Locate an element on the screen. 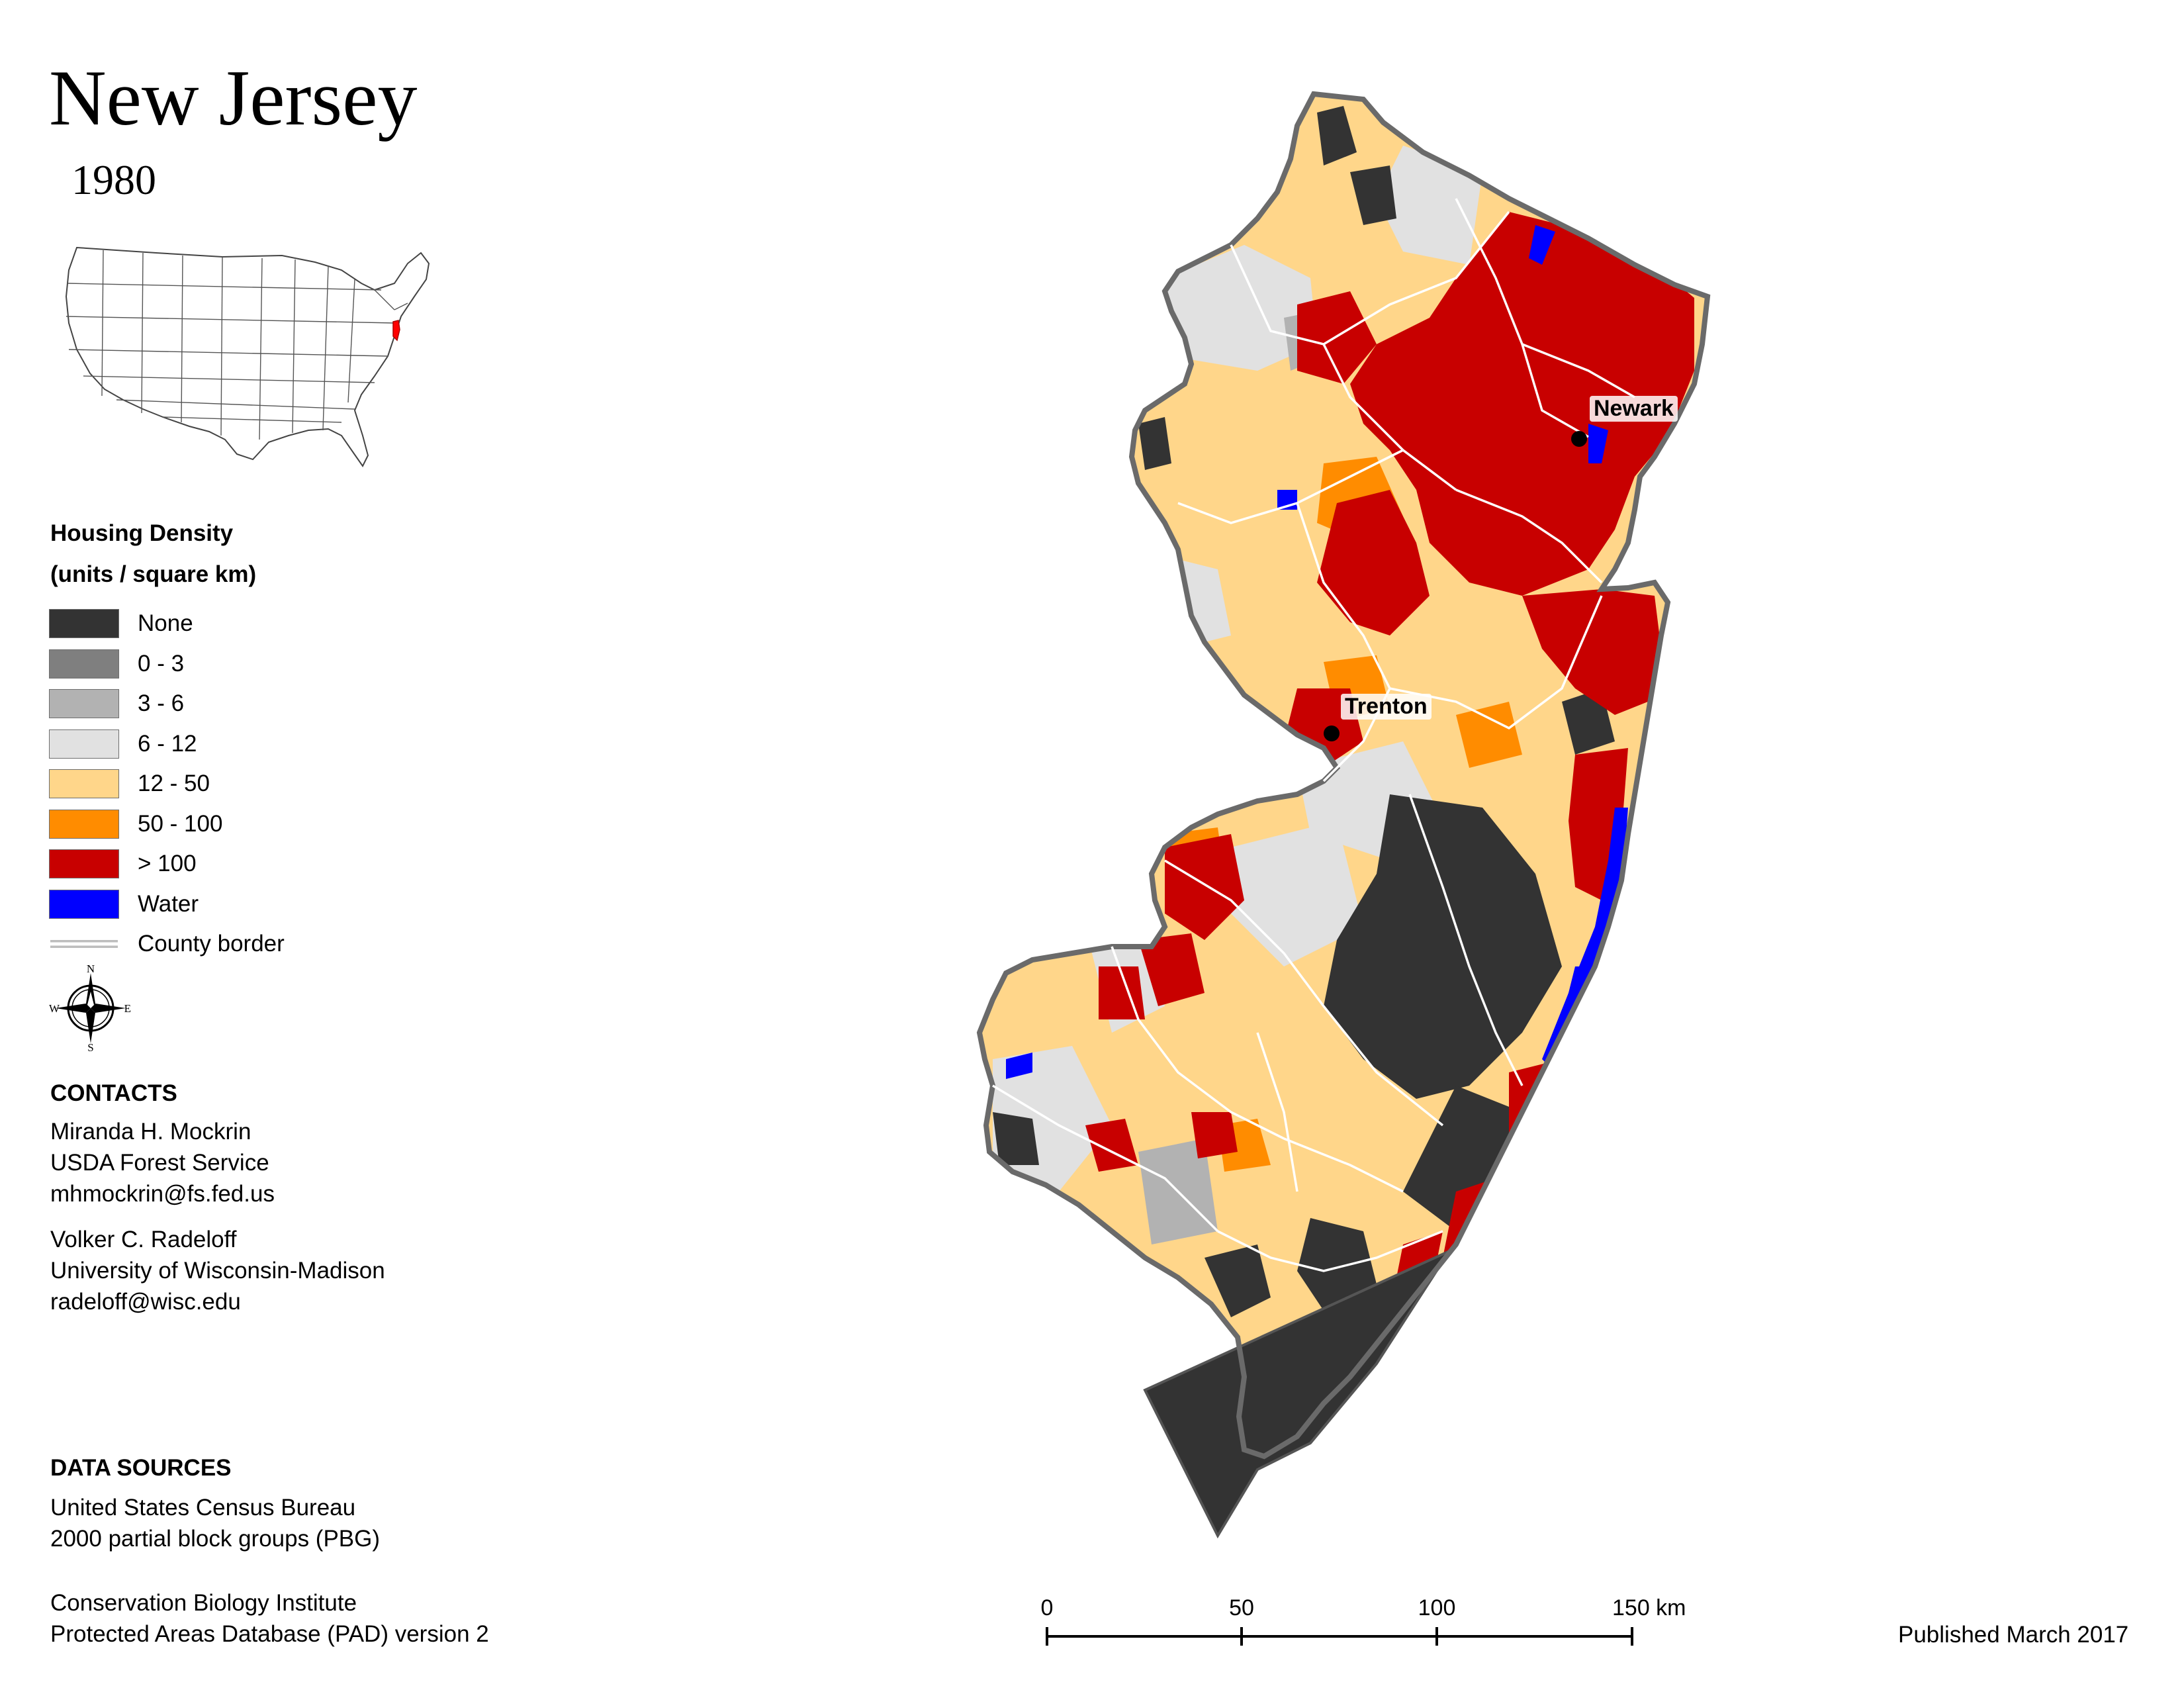  compass-s: S is located at coordinates (90, 1046).